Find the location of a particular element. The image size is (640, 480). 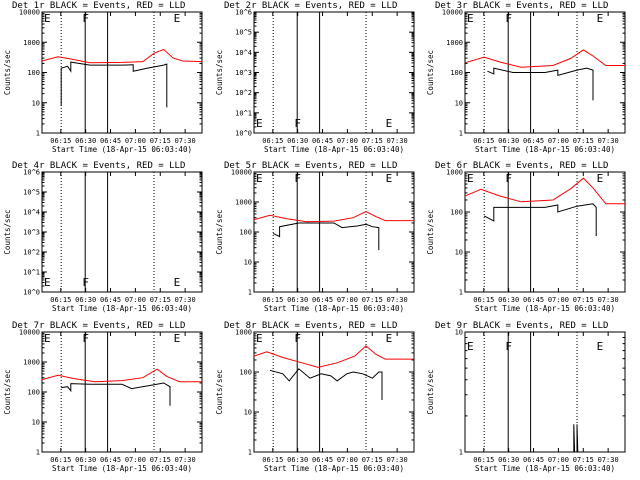

y-tick-label: 10^1 is located at coordinates (243, 113).